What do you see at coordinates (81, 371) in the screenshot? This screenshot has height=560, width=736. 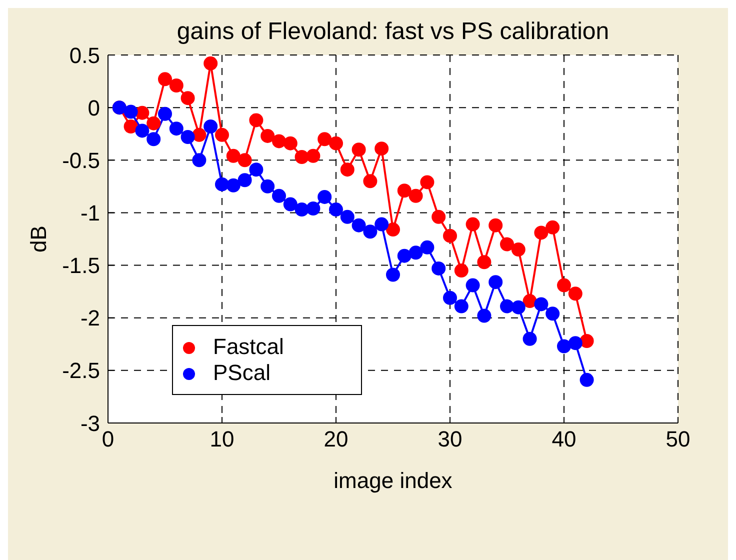 I see `y-tick-label: -2.5` at bounding box center [81, 371].